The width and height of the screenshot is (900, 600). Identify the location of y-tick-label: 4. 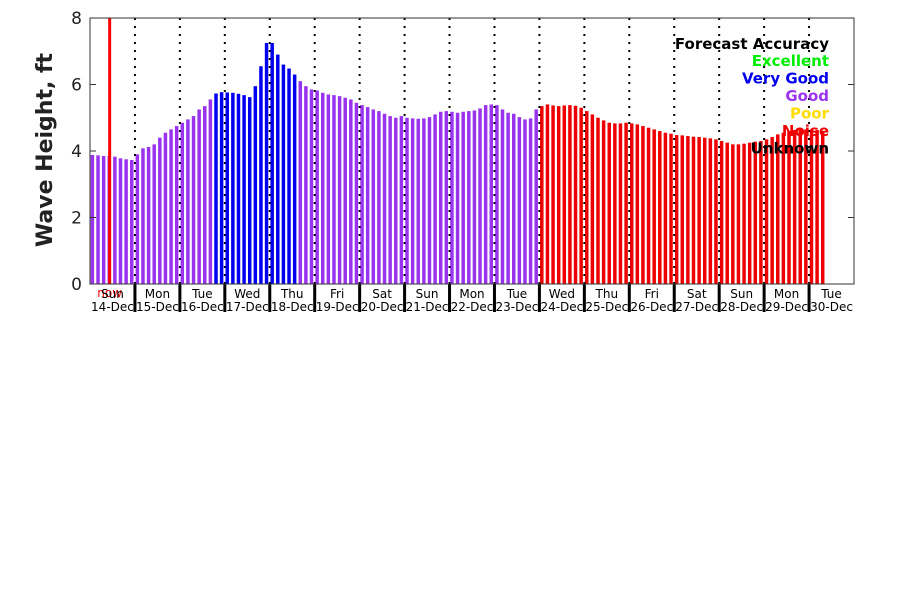
(76, 152).